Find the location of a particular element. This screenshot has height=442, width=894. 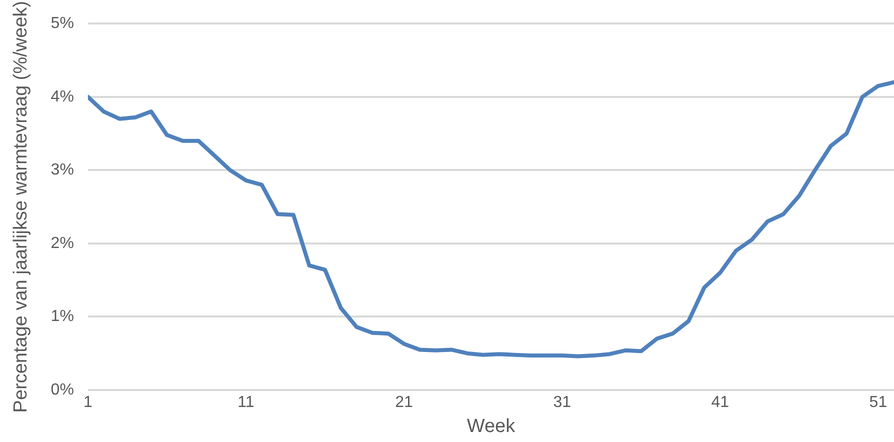

x-tick-label: 11 is located at coordinates (246, 403).